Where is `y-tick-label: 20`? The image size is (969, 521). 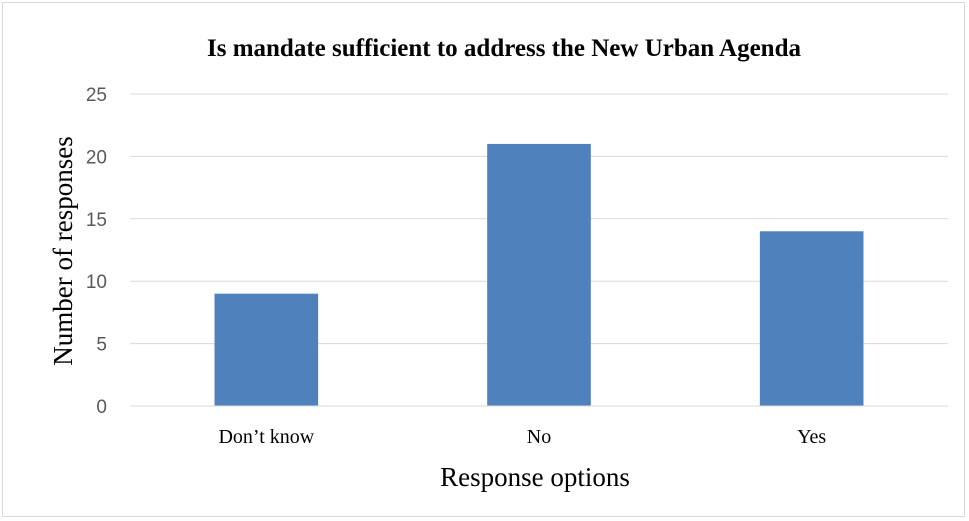
y-tick-label: 20 is located at coordinates (96, 157).